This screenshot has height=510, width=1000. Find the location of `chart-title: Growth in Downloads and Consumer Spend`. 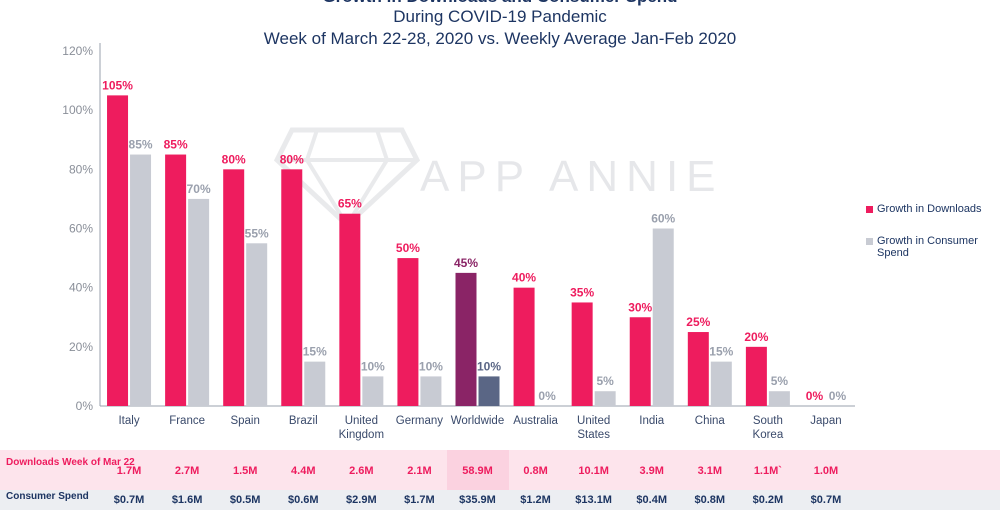

chart-title: Growth in Downloads and Consumer Spend is located at coordinates (500, 4).